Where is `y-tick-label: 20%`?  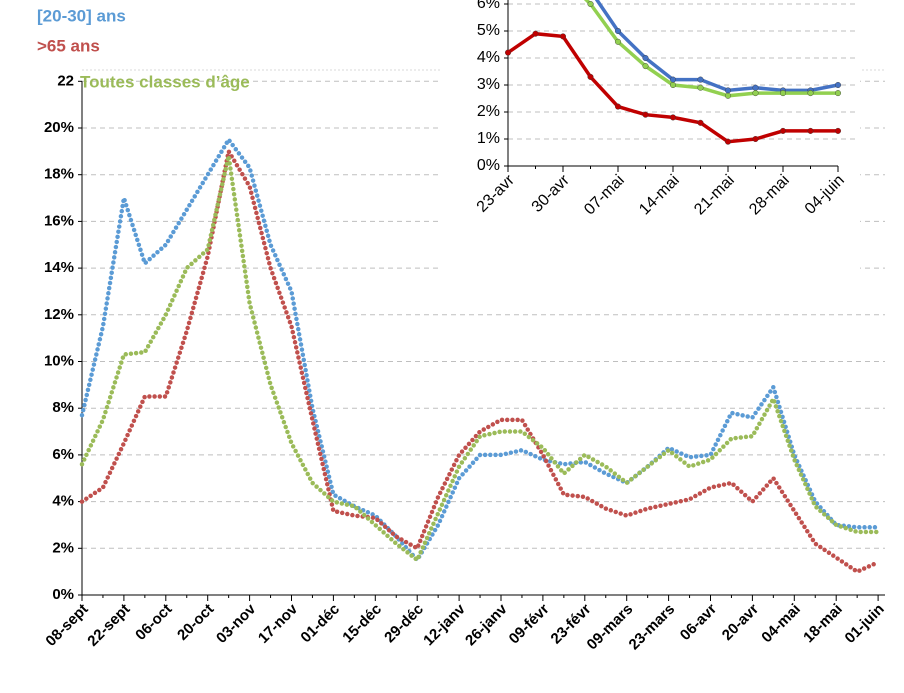
y-tick-label: 20% is located at coordinates (59, 127).